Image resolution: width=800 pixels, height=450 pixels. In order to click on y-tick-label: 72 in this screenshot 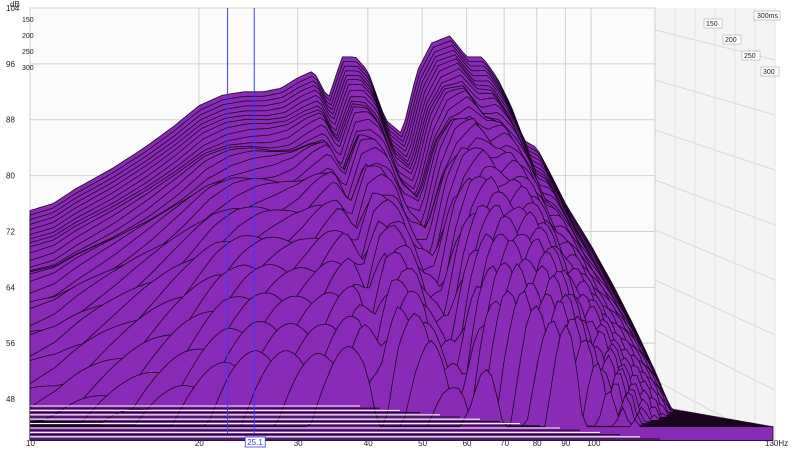, I will do `click(10, 231)`.